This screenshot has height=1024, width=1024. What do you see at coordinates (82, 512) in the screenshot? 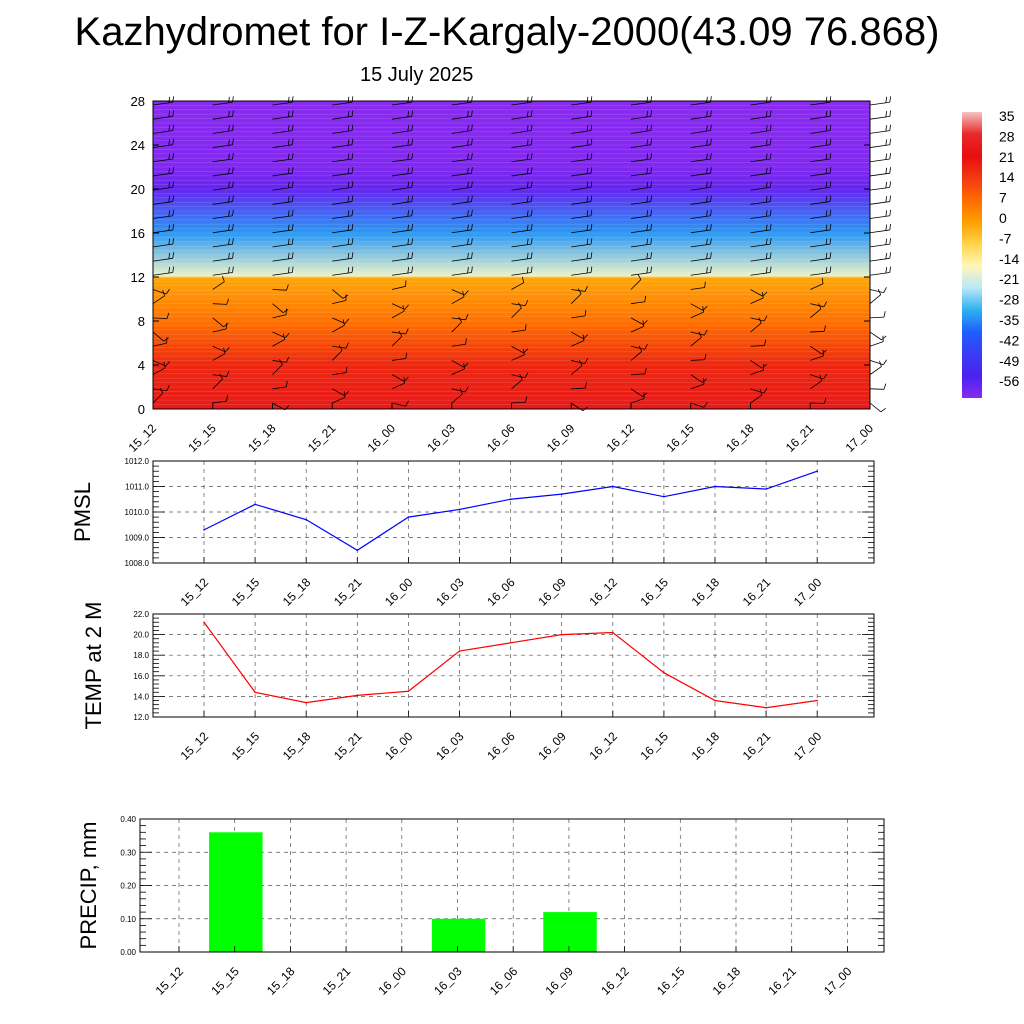
I see `y-axis-label: PMSL` at bounding box center [82, 512].